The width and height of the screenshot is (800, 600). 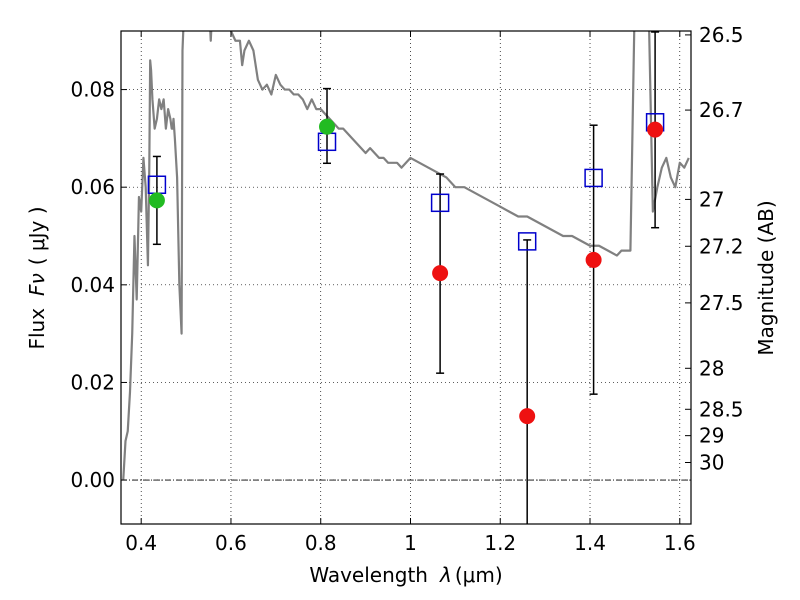 What do you see at coordinates (406, 182) in the screenshot?
I see `model-square-layer` at bounding box center [406, 182].